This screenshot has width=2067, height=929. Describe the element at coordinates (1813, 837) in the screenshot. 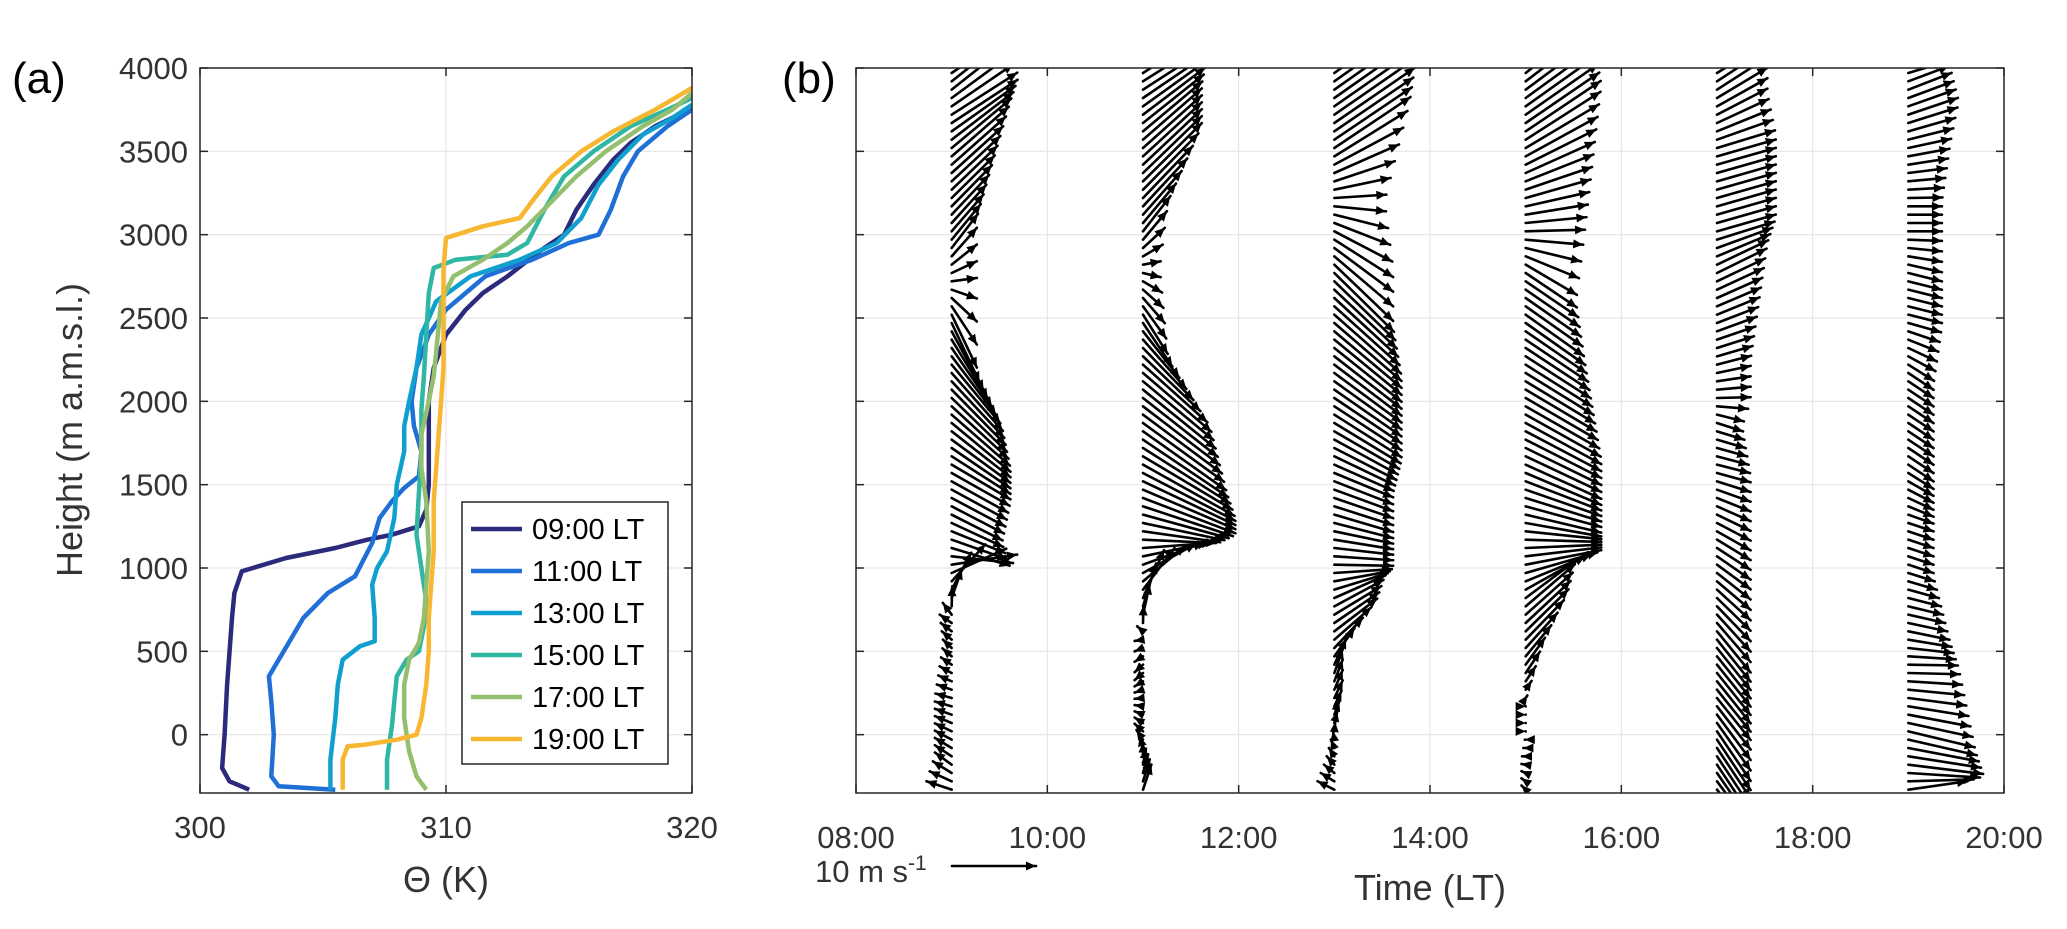

I see `panel-b-xtick-label: 18:00` at that location.